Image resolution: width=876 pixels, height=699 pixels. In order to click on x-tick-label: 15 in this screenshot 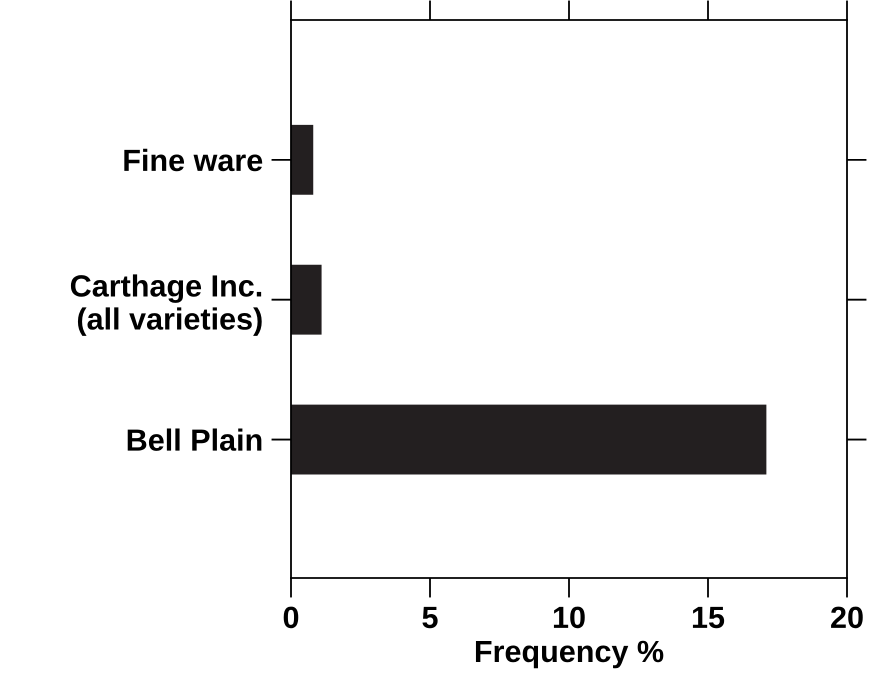, I will do `click(708, 617)`.